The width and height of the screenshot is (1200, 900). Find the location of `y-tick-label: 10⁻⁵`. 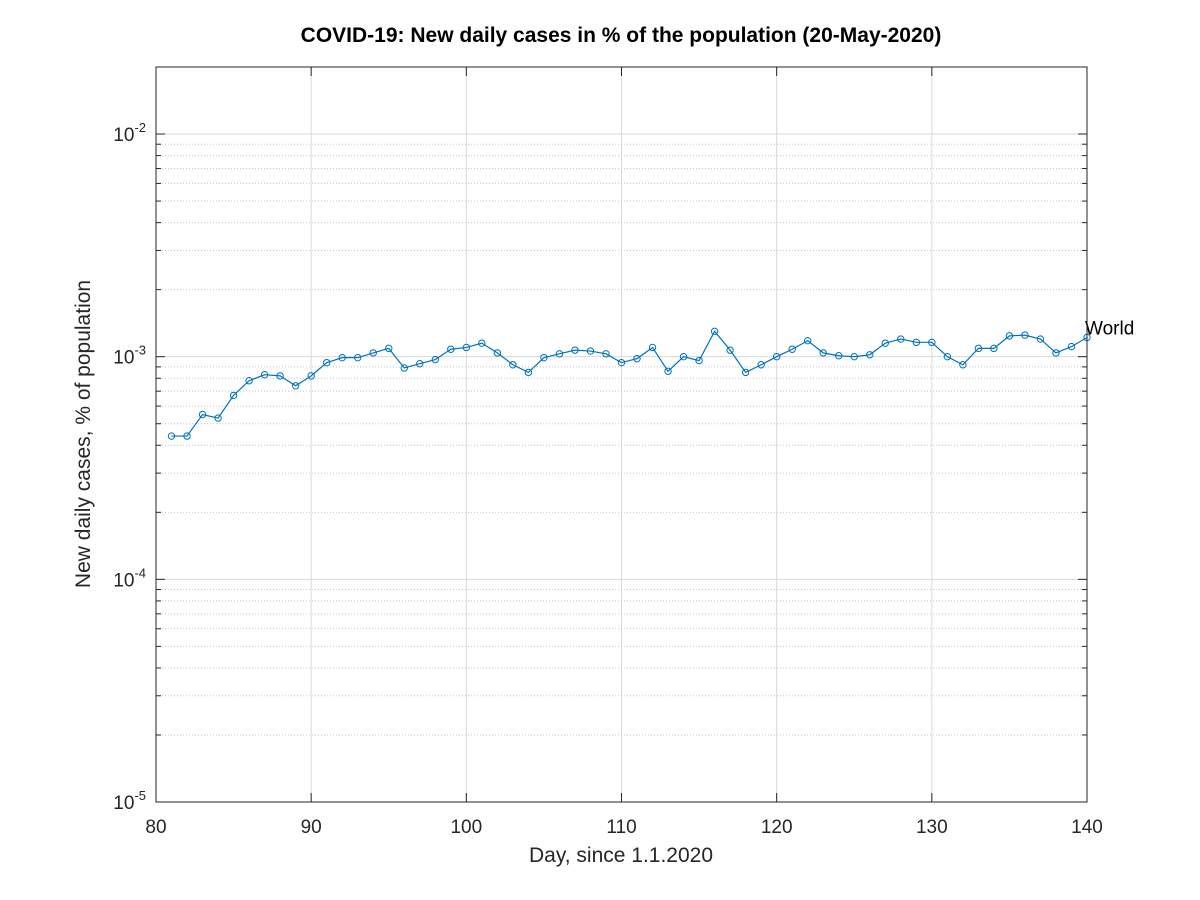

y-tick-label: 10⁻⁵ is located at coordinates (129, 801).